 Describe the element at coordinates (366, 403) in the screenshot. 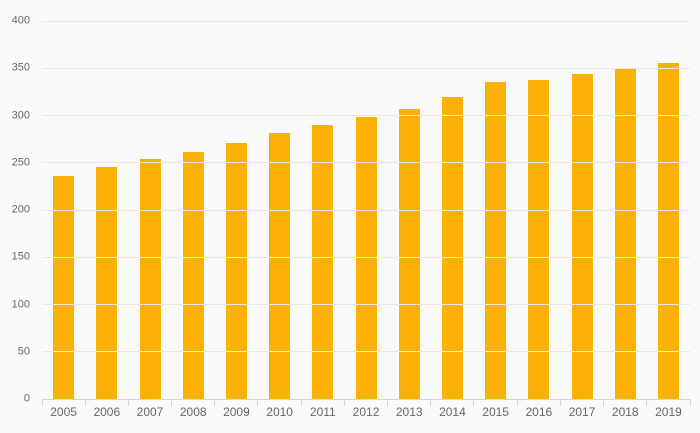

I see `x-axis-ticks` at that location.